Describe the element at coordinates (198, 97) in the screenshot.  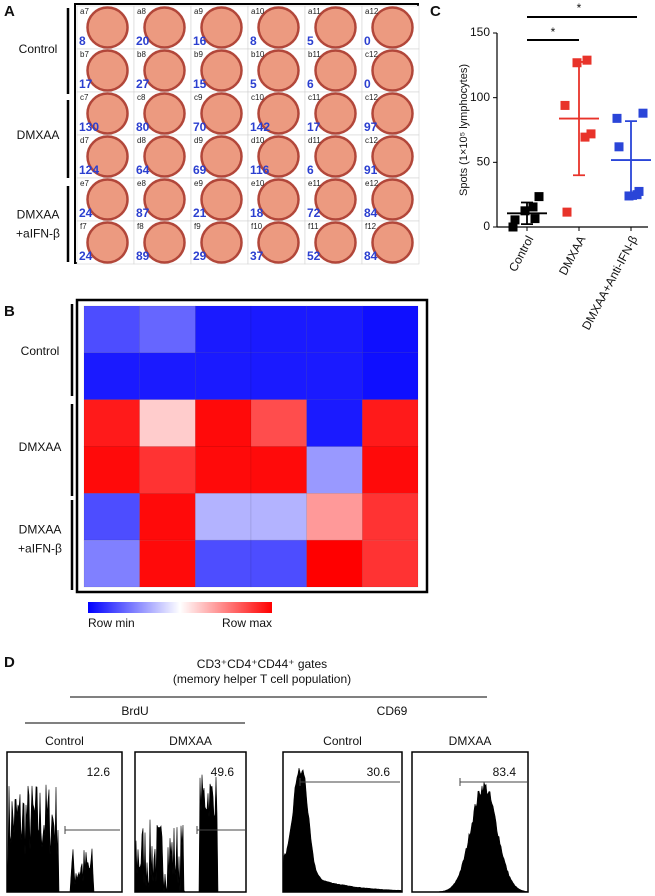
I see `well-id: c9` at that location.